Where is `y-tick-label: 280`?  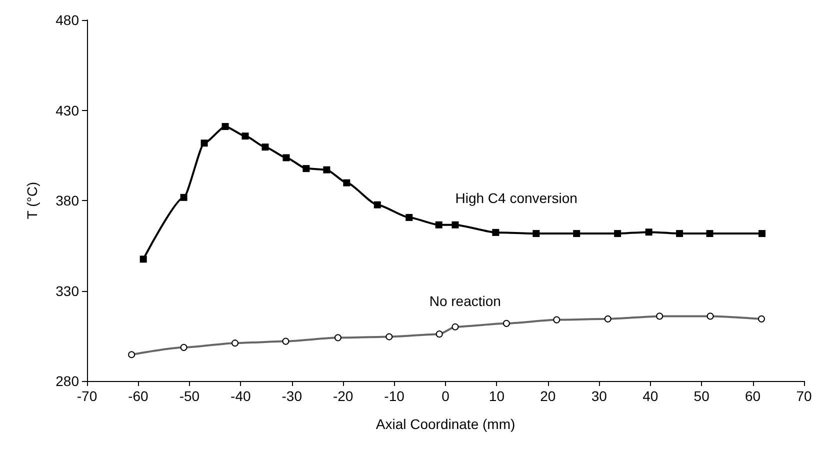 y-tick-label: 280 is located at coordinates (68, 381).